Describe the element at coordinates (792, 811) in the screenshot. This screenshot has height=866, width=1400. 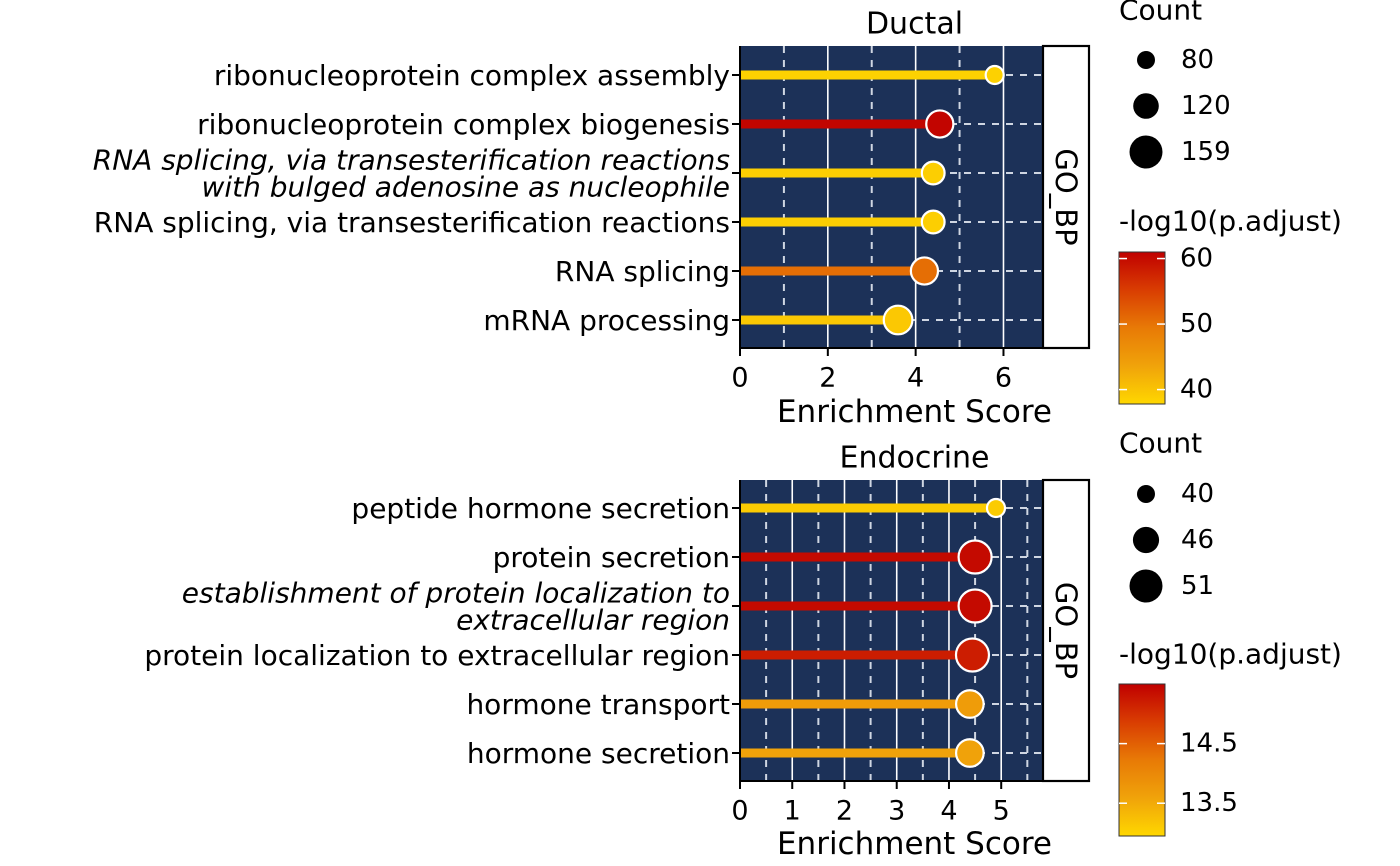
I see `x-tick-label: 1` at that location.